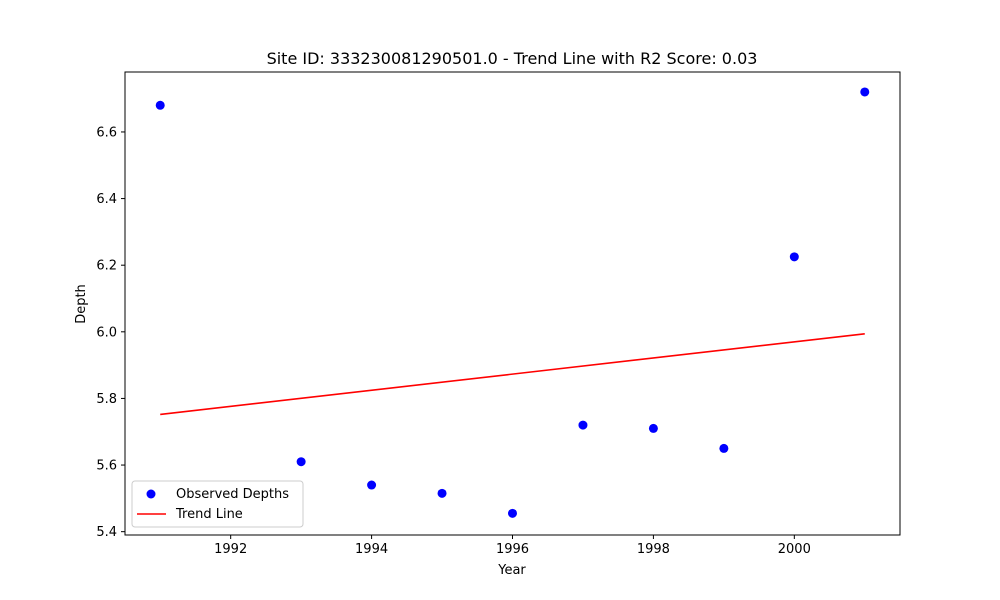 Image resolution: width=1000 pixels, height=600 pixels. I want to click on trend-line-layer, so click(512, 374).